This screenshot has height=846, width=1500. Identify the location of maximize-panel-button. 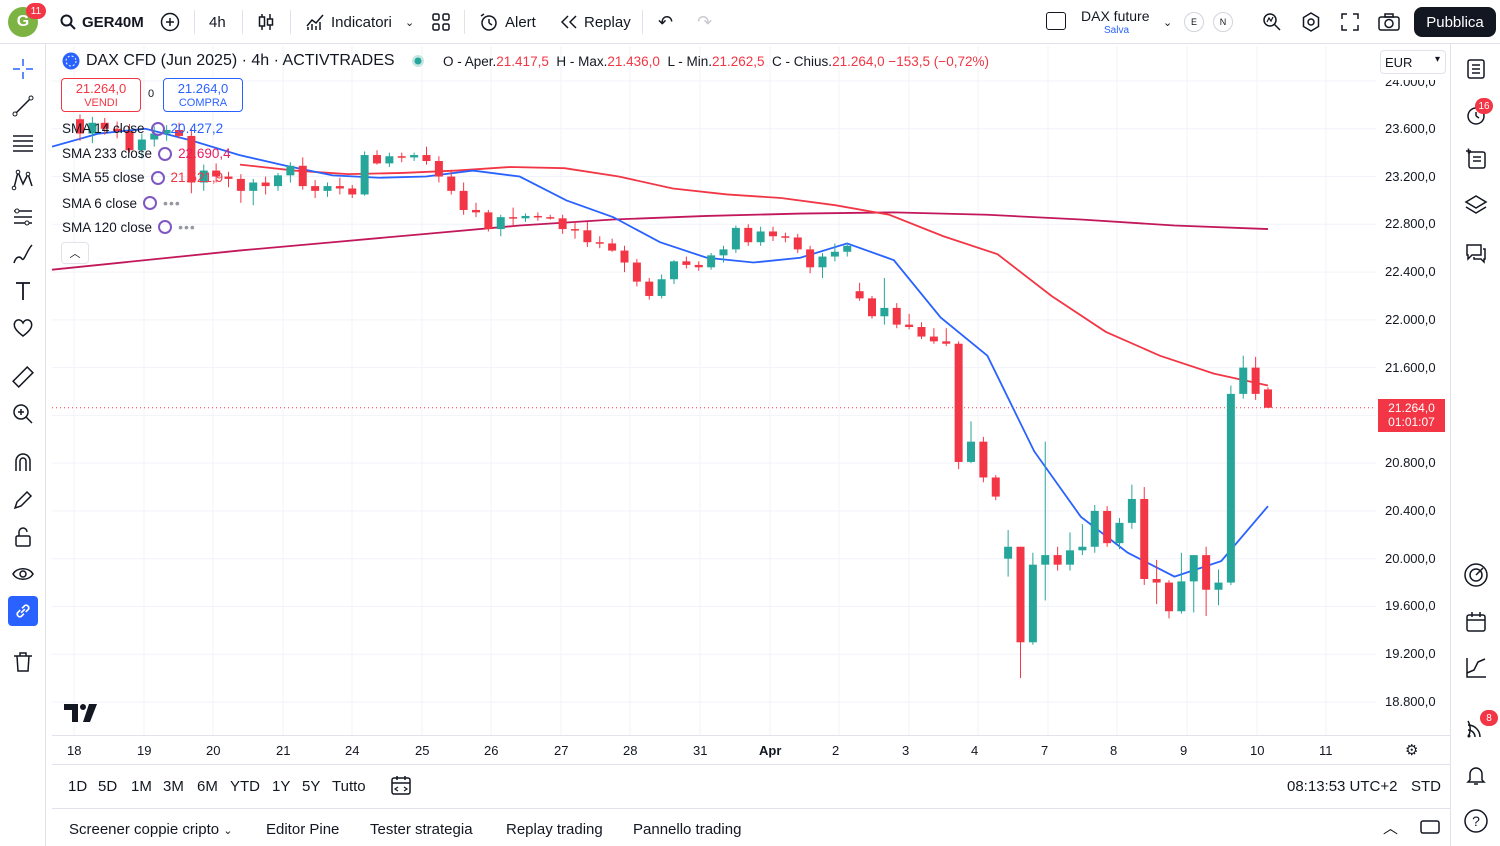
(1430, 829).